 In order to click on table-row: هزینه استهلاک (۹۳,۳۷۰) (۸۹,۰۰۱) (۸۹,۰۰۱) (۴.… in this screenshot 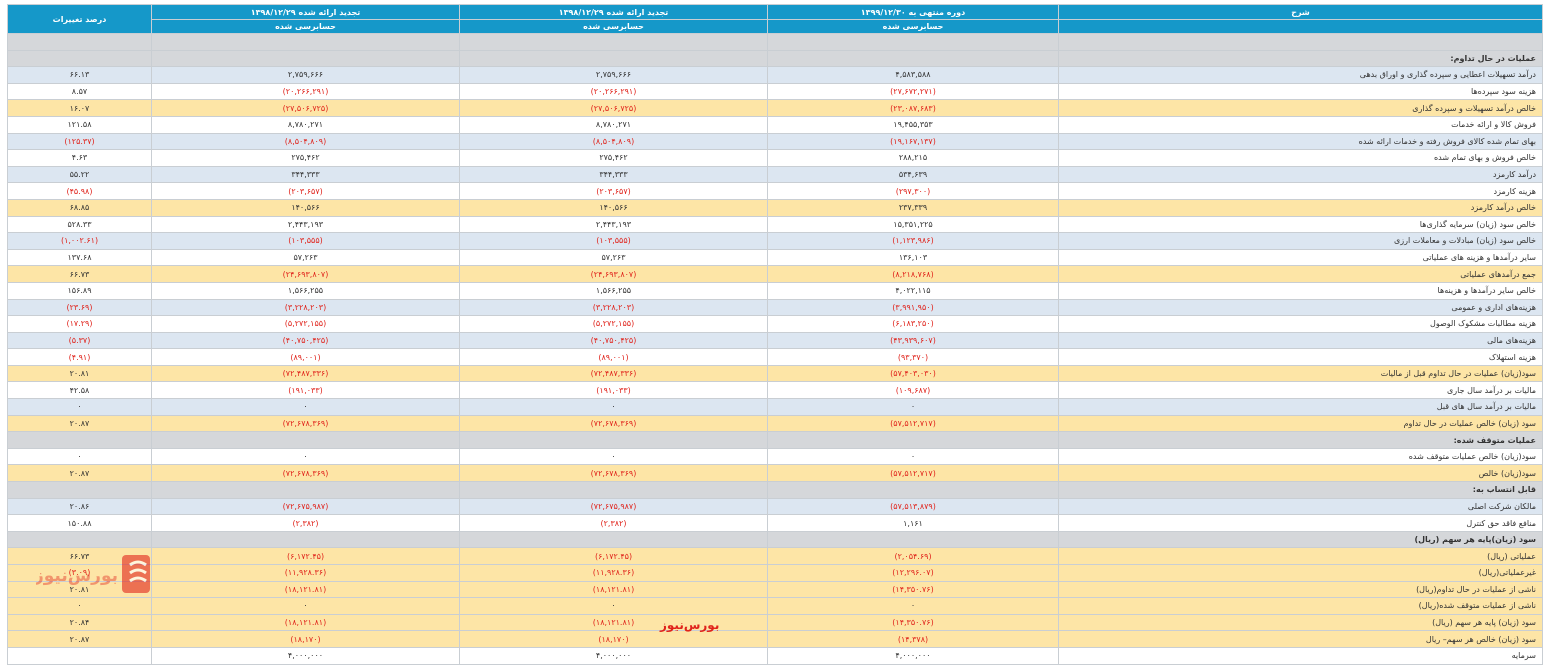, I will do `click(775, 357)`.